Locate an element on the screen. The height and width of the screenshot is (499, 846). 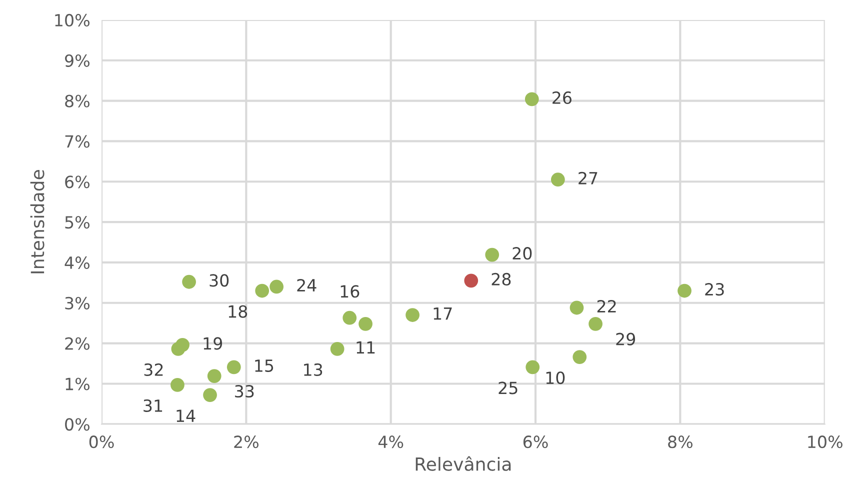
annotation: 16 is located at coordinates (350, 291).